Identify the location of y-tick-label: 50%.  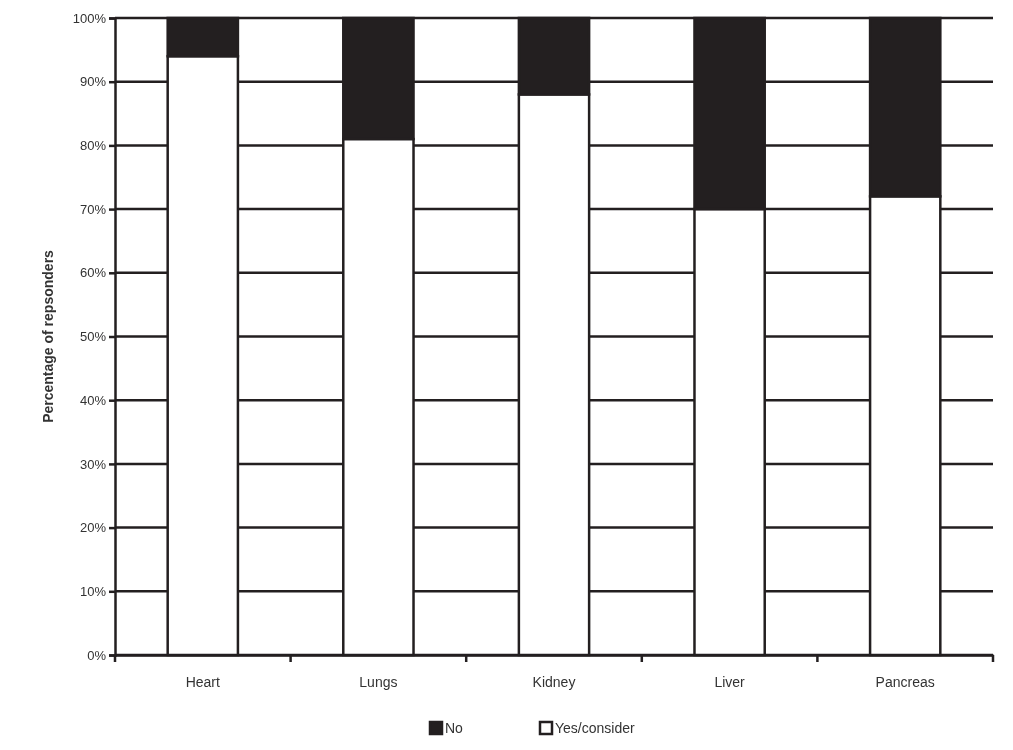
(93, 337).